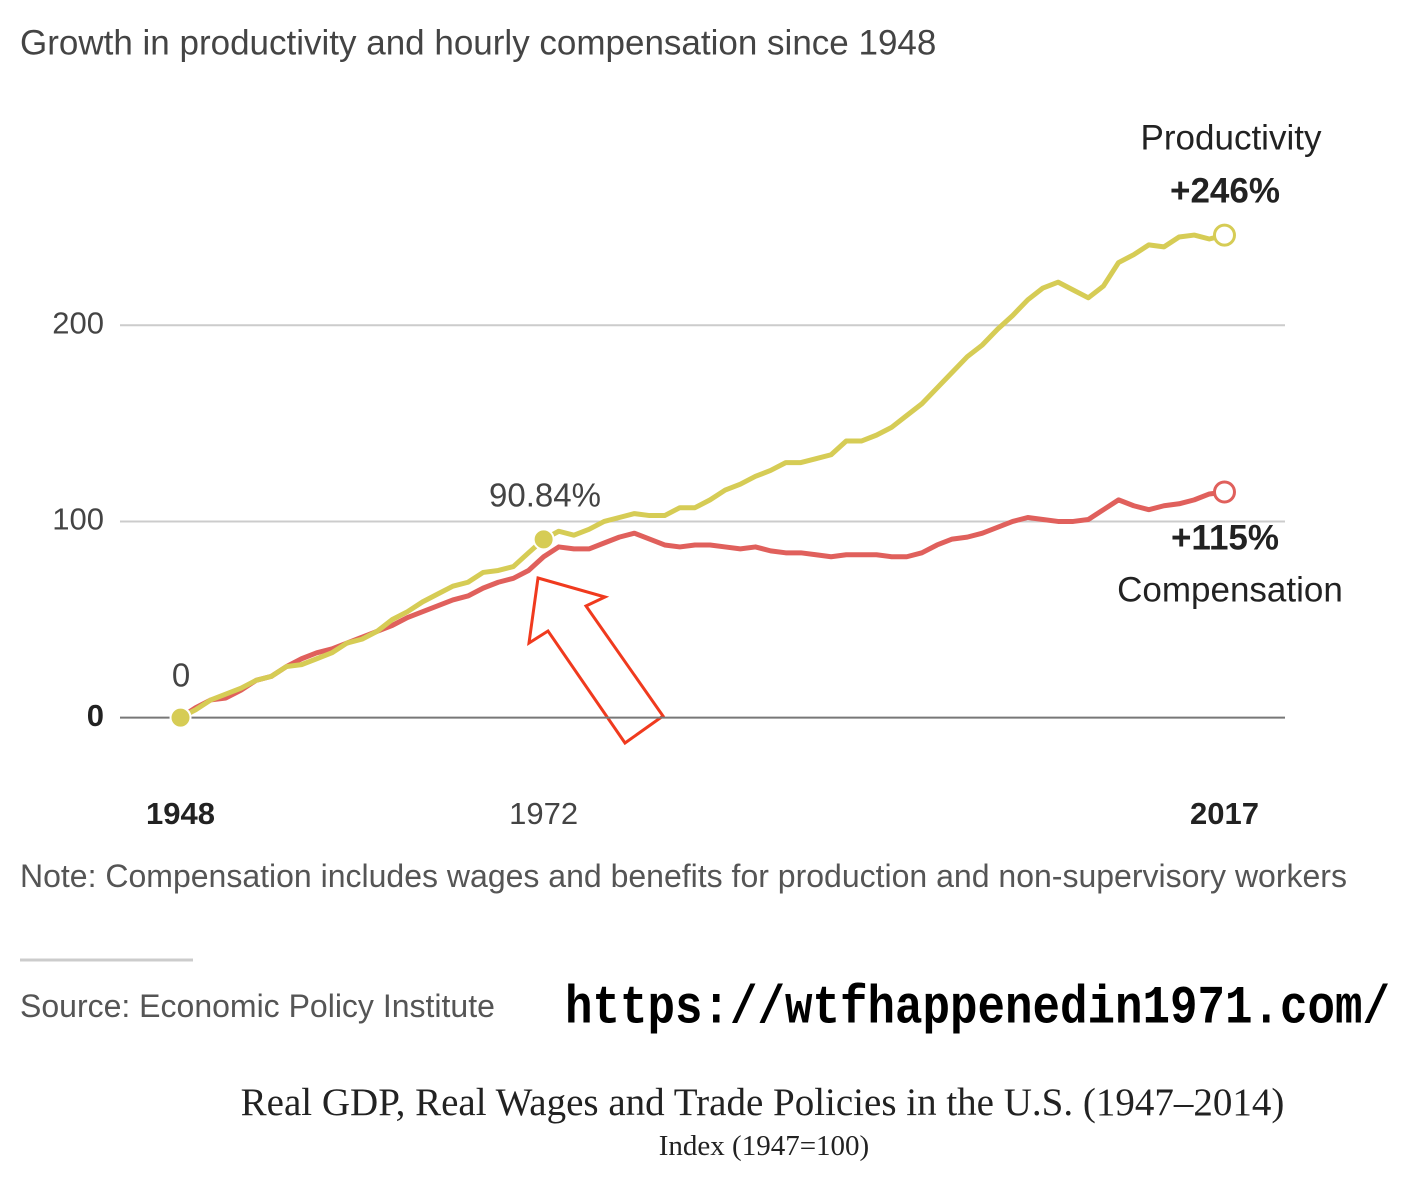 The height and width of the screenshot is (1187, 1411). Describe the element at coordinates (95, 715) in the screenshot. I see `y-tick-label: 0` at that location.